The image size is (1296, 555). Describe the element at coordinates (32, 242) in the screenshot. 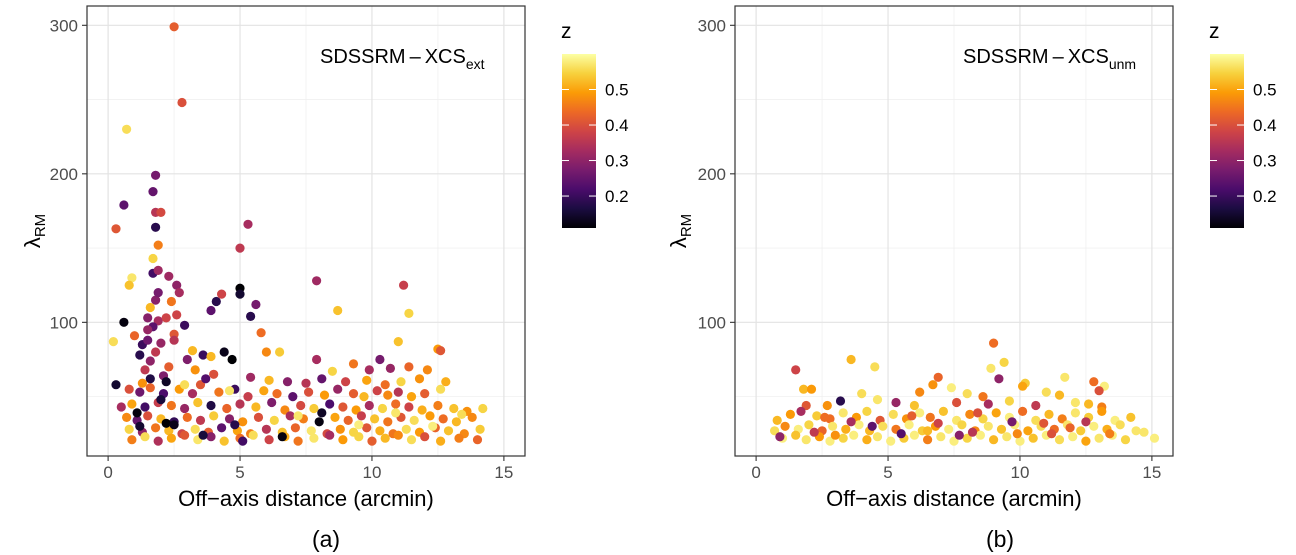

I see `y-axis-title-a-main: λ` at that location.